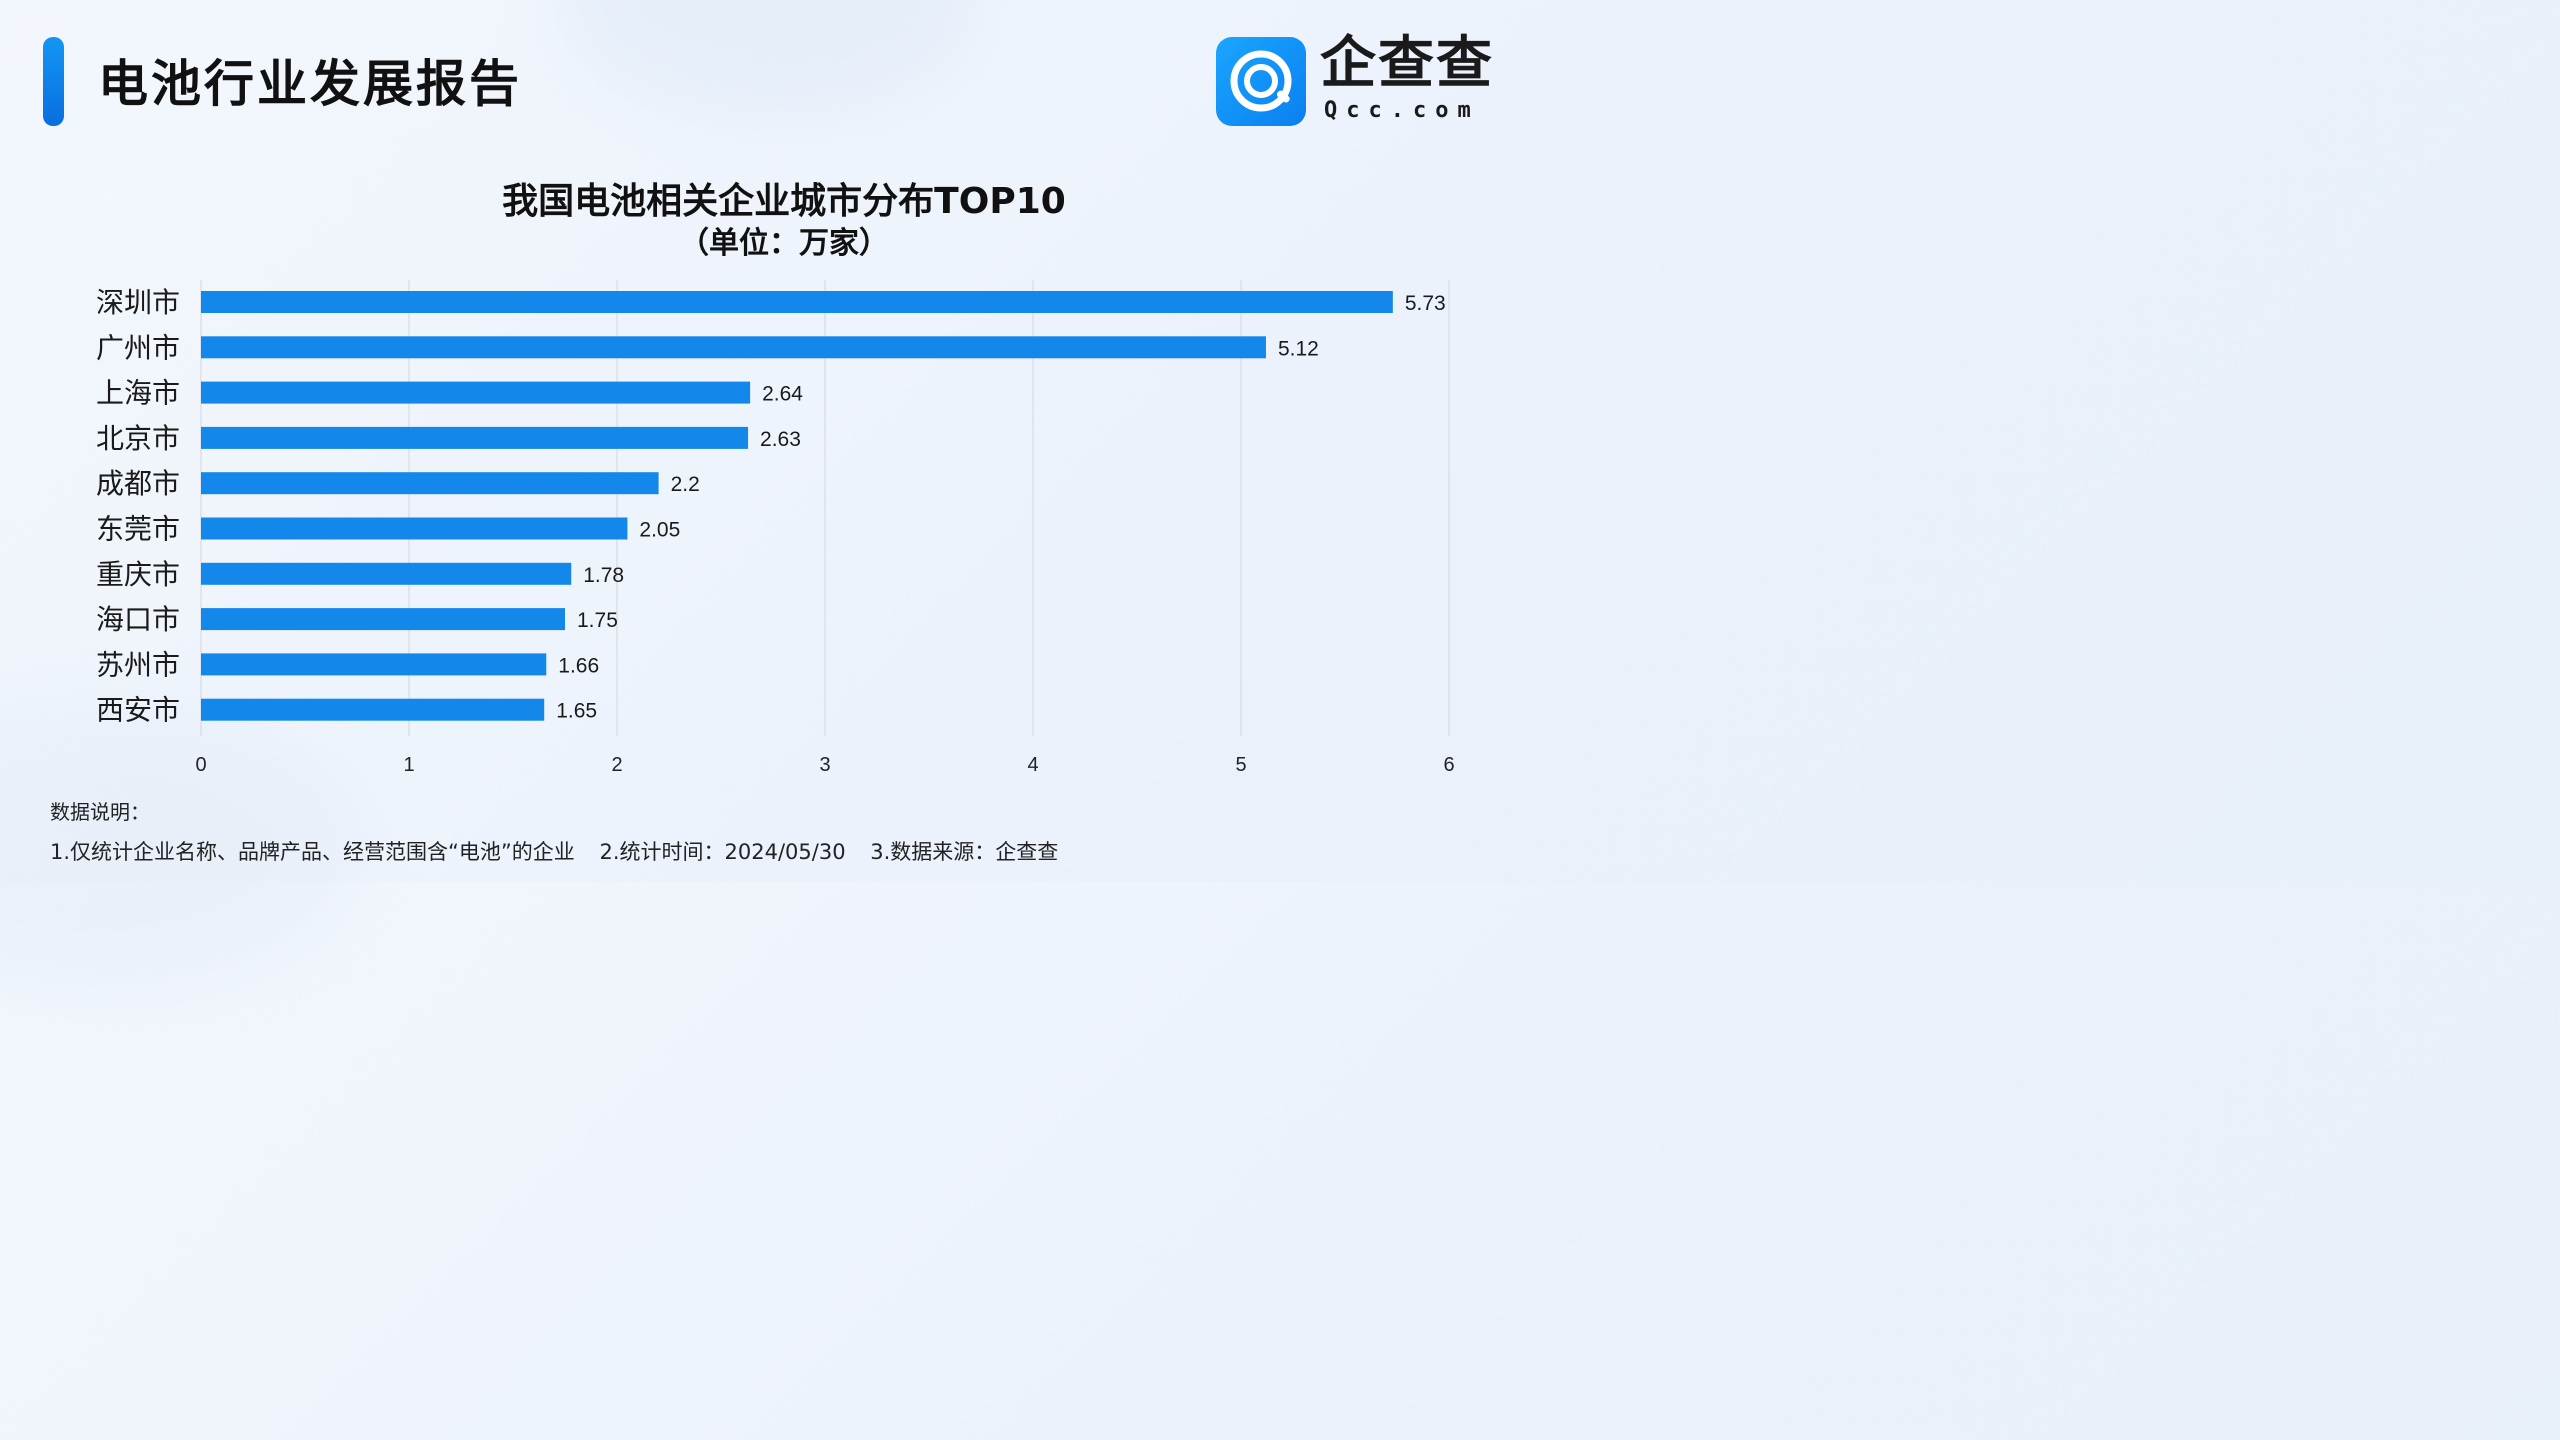 The width and height of the screenshot is (2560, 1440). What do you see at coordinates (138, 619) in the screenshot?
I see `y-category-label: 海口市` at bounding box center [138, 619].